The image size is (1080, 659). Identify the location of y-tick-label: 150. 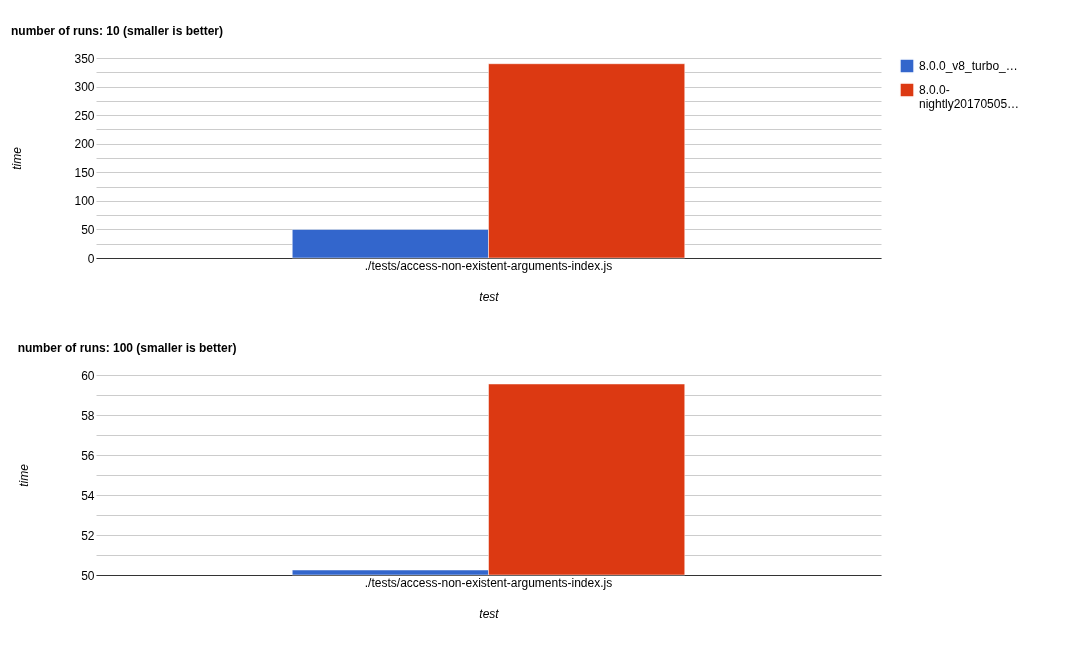
(84, 172).